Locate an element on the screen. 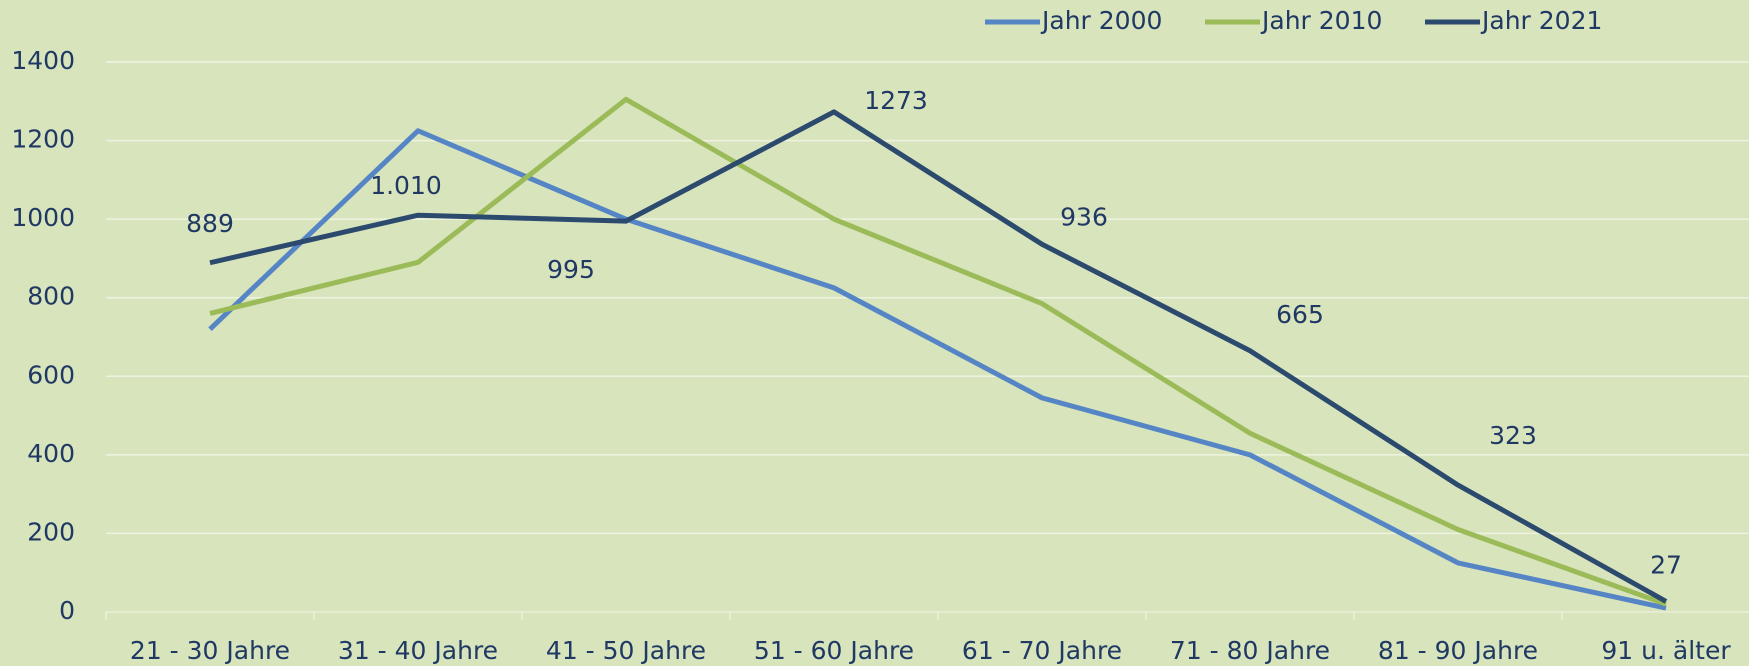  y-tick-label: 1400 is located at coordinates (43, 60).